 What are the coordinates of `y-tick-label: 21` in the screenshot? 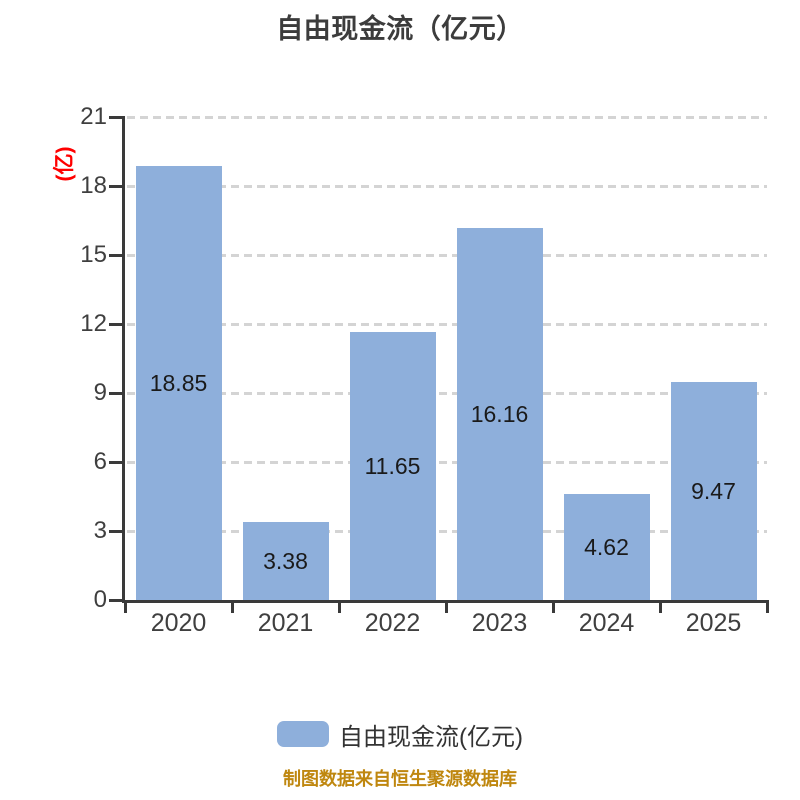 It's located at (93, 116).